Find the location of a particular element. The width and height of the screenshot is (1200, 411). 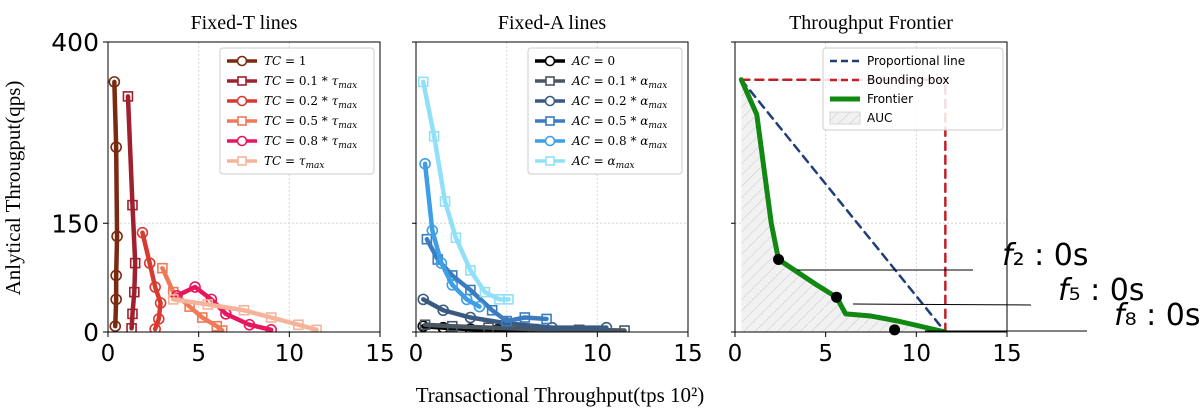

legend: Proportional line Bounding box Frontier AUC is located at coordinates (913, 89).